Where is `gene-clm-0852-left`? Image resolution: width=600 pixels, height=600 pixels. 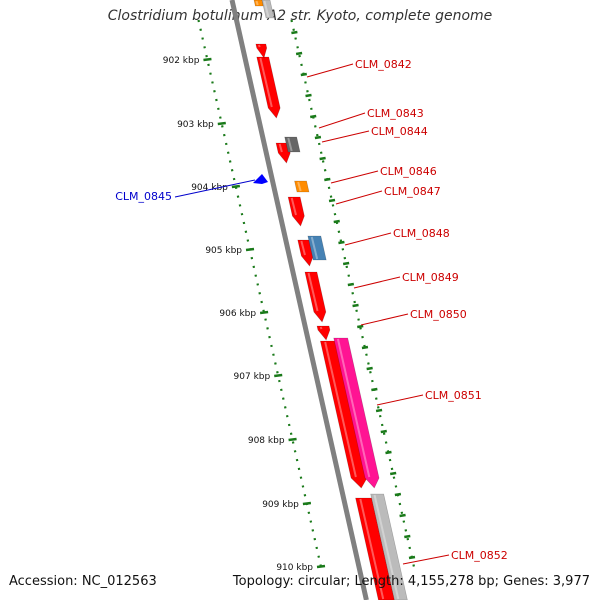
gene-clm-0852-left is located at coordinates (375, 548).